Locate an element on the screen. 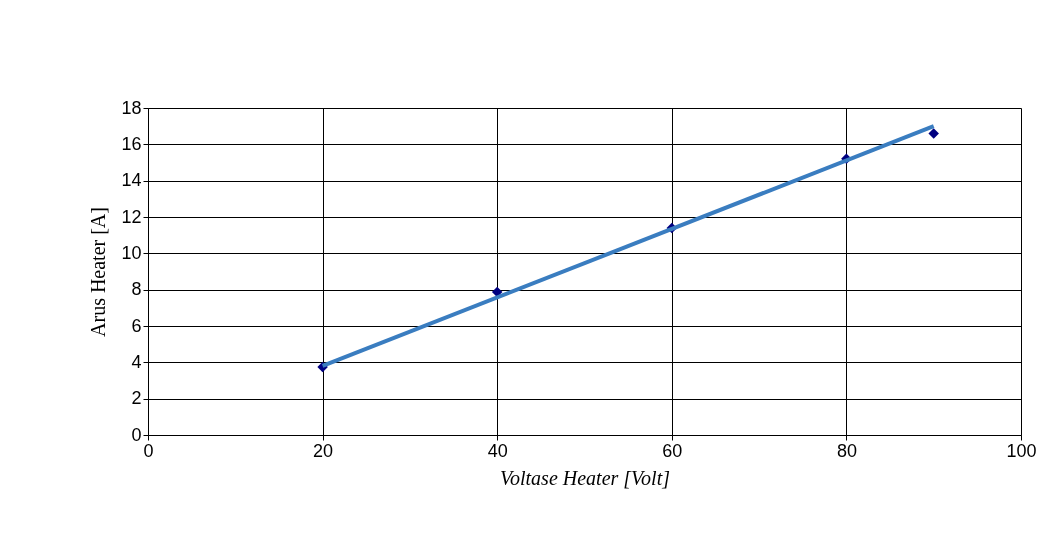 Image resolution: width=1059 pixels, height=534 pixels. y-tick-label: 2 is located at coordinates (136, 398).